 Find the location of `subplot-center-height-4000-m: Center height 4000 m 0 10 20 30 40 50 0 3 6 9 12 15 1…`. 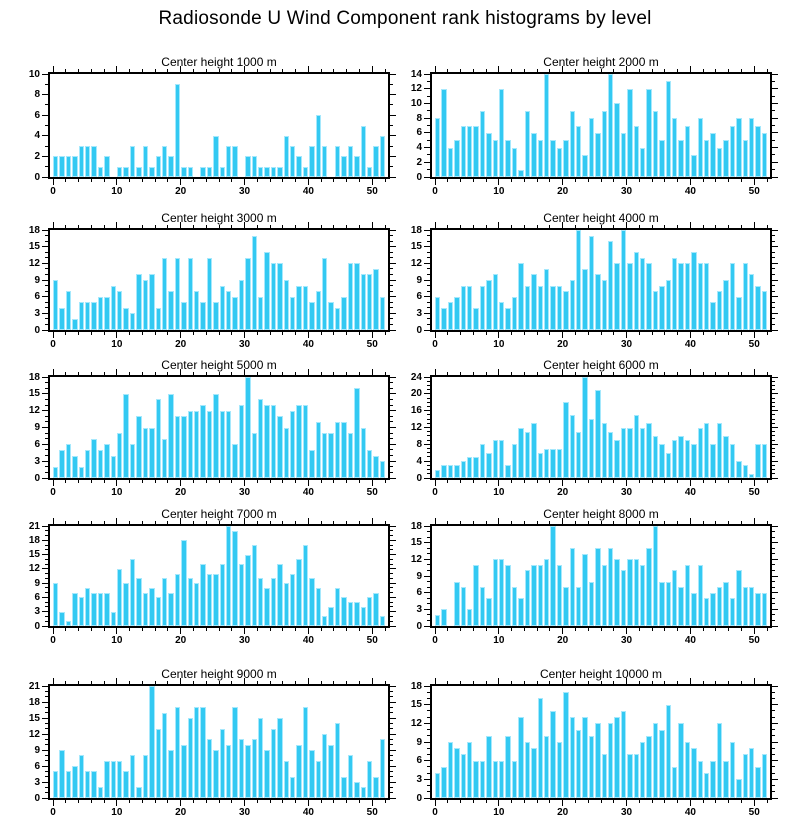

subplot-center-height-4000-m: Center height 4000 m 0 10 20 30 40 50 0 3 6 9 12 15 1… is located at coordinates (594, 280).